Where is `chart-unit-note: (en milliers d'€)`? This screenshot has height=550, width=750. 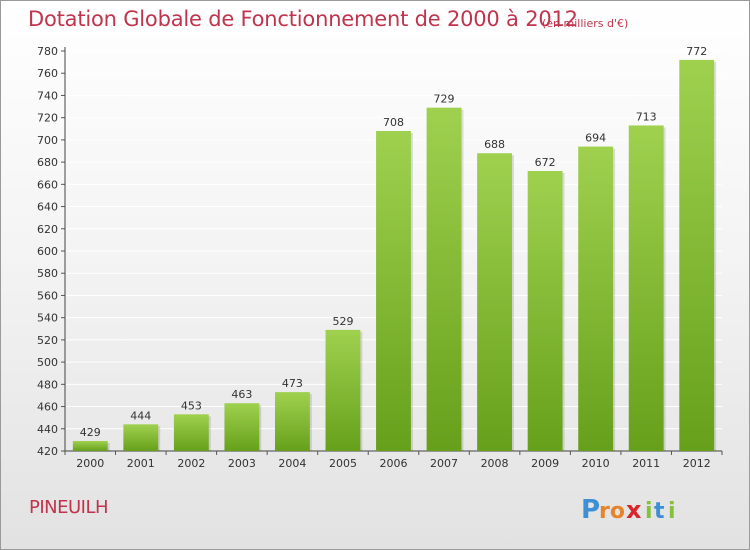 chart-unit-note: (en milliers d'€) is located at coordinates (585, 23).